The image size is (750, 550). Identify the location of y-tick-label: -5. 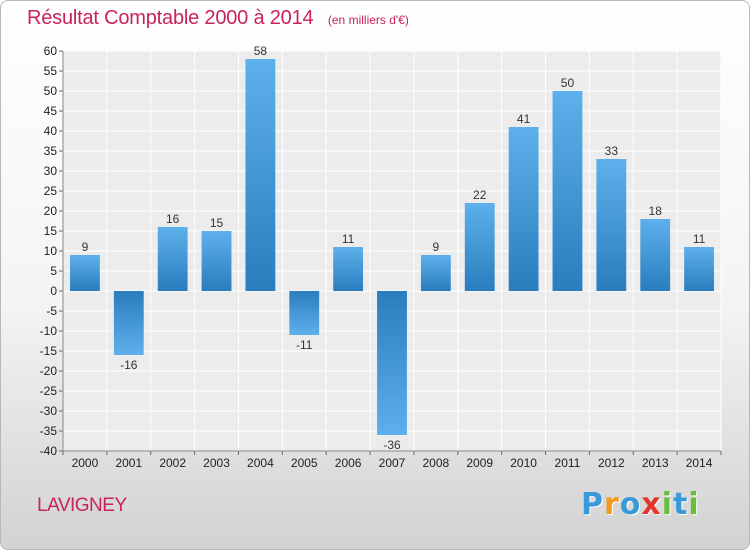
(51, 311).